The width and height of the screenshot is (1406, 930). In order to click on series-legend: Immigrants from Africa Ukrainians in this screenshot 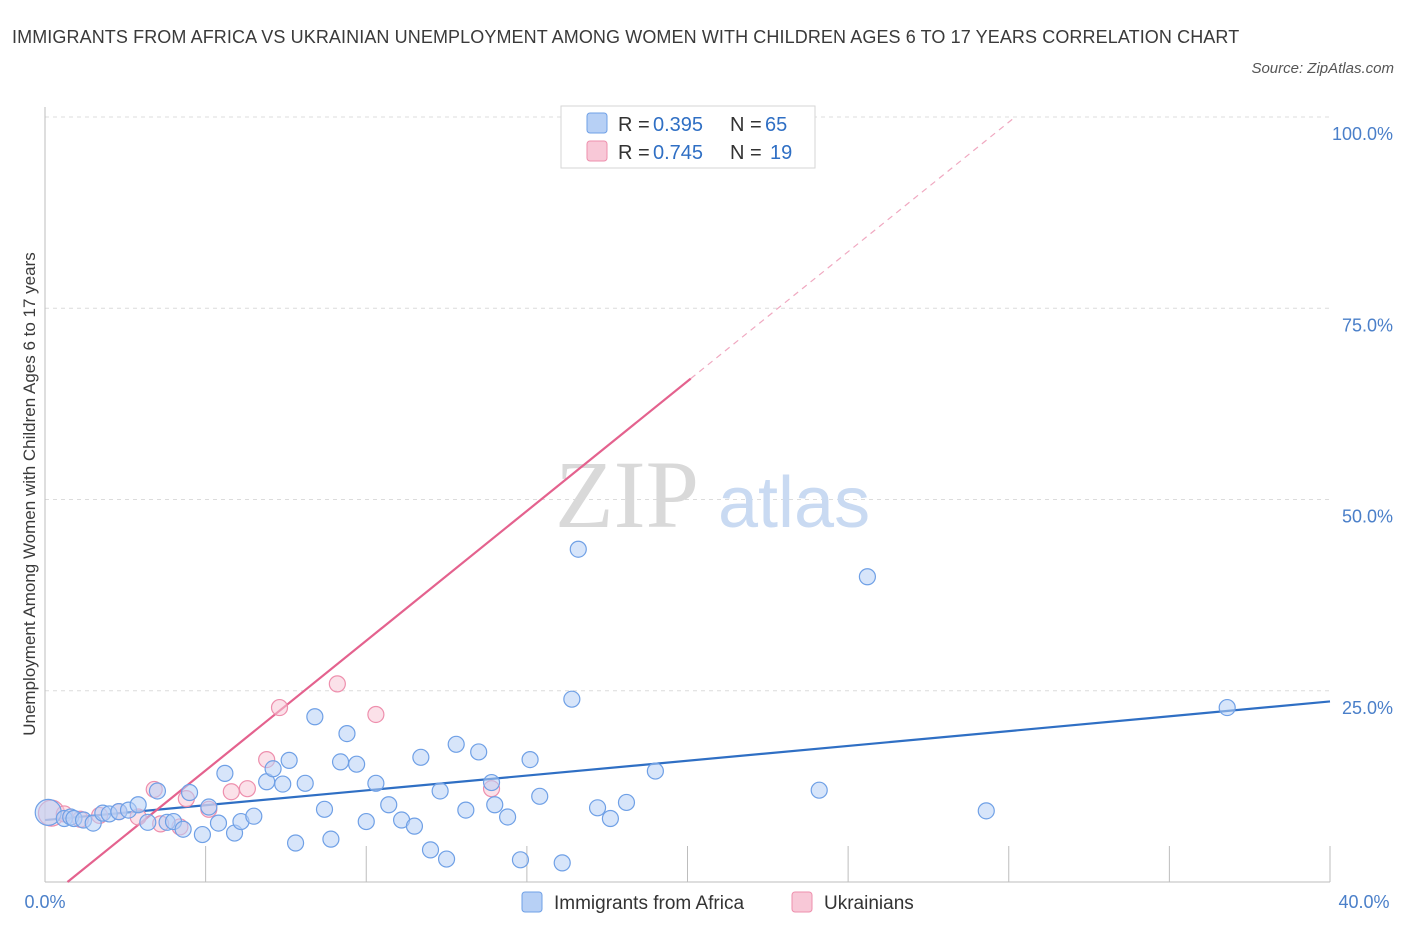, I will do `click(717, 902)`.